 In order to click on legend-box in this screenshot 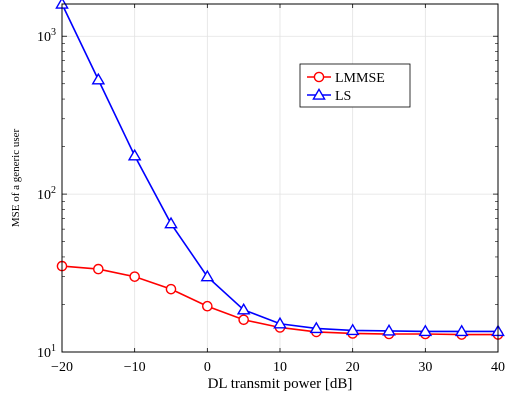, I will do `click(355, 85)`.